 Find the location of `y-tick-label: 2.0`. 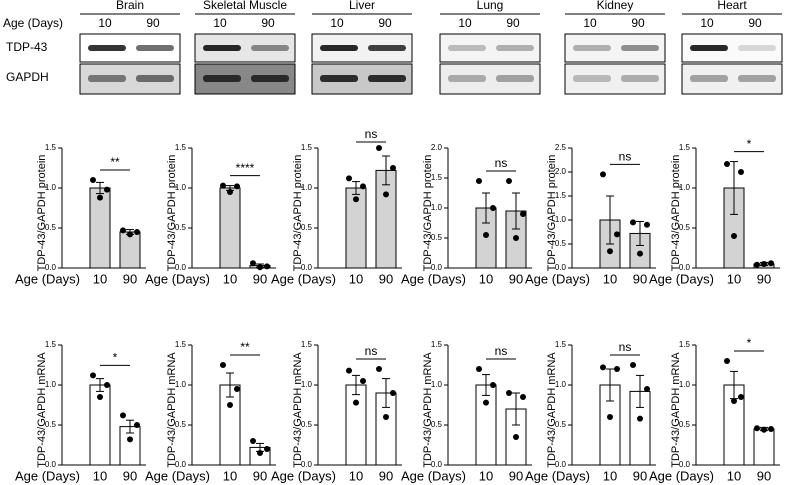

y-tick-label: 2.0 is located at coordinates (561, 171).